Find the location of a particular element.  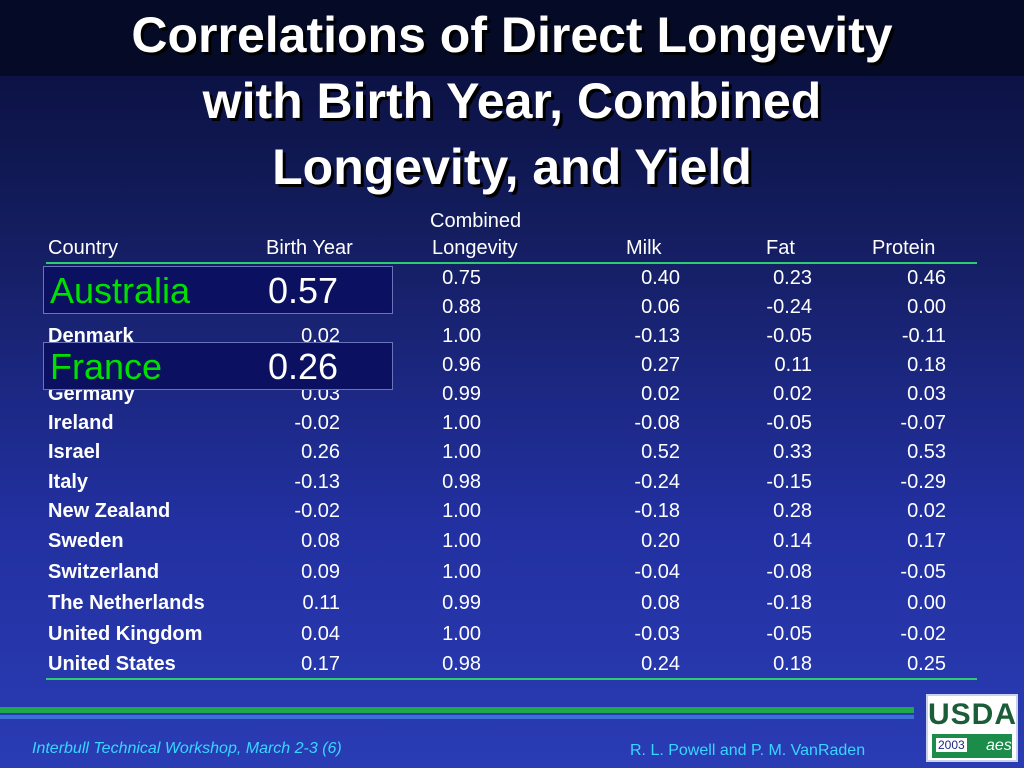

title-line-1: Correlations of Direct Longevity is located at coordinates (512, 35).